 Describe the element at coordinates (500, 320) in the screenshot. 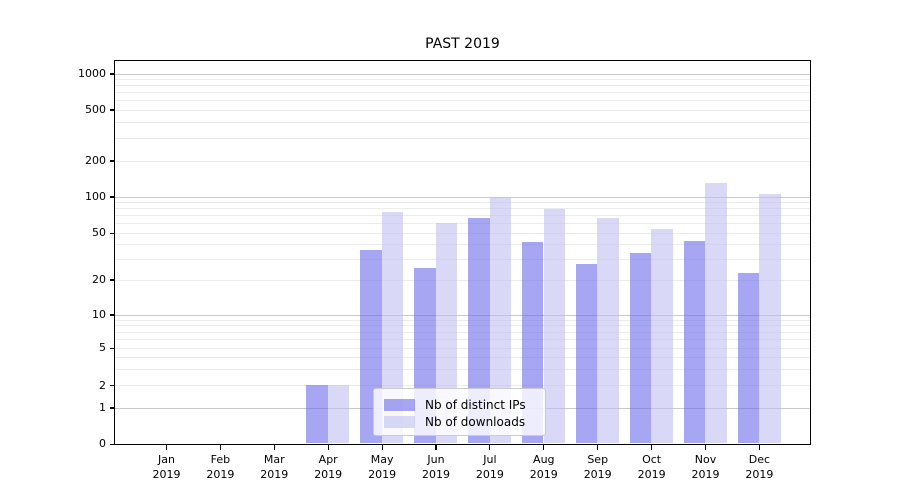

I see `bar-downloads-jul` at that location.